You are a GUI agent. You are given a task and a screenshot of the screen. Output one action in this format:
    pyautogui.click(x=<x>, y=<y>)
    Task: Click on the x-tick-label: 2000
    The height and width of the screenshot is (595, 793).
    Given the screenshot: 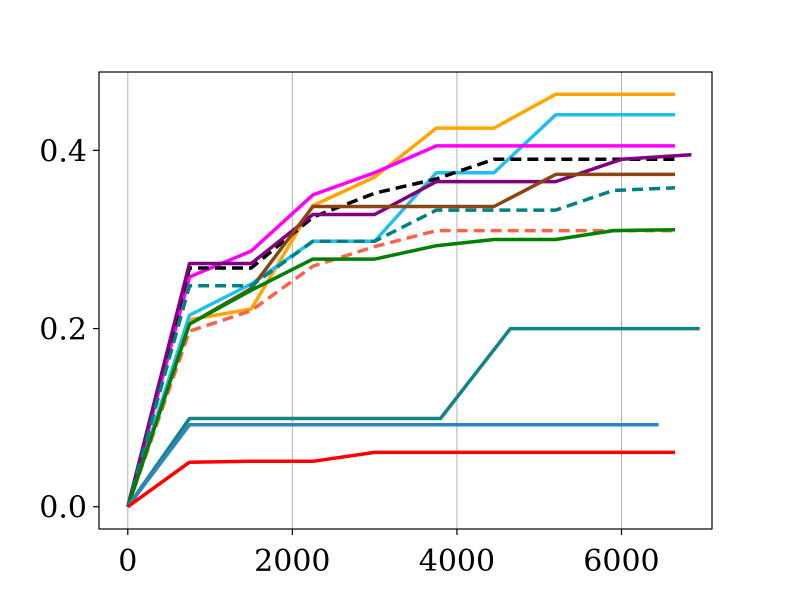 What is the action you would take?
    pyautogui.click(x=292, y=561)
    